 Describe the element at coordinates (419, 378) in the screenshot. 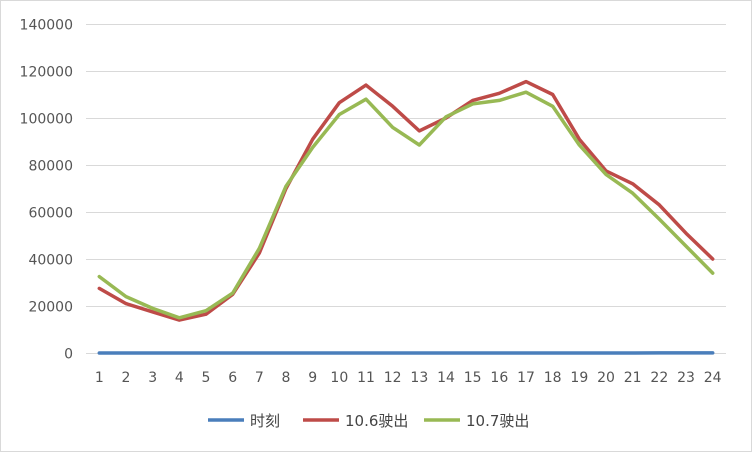

I see `x-tick-label: 13` at that location.